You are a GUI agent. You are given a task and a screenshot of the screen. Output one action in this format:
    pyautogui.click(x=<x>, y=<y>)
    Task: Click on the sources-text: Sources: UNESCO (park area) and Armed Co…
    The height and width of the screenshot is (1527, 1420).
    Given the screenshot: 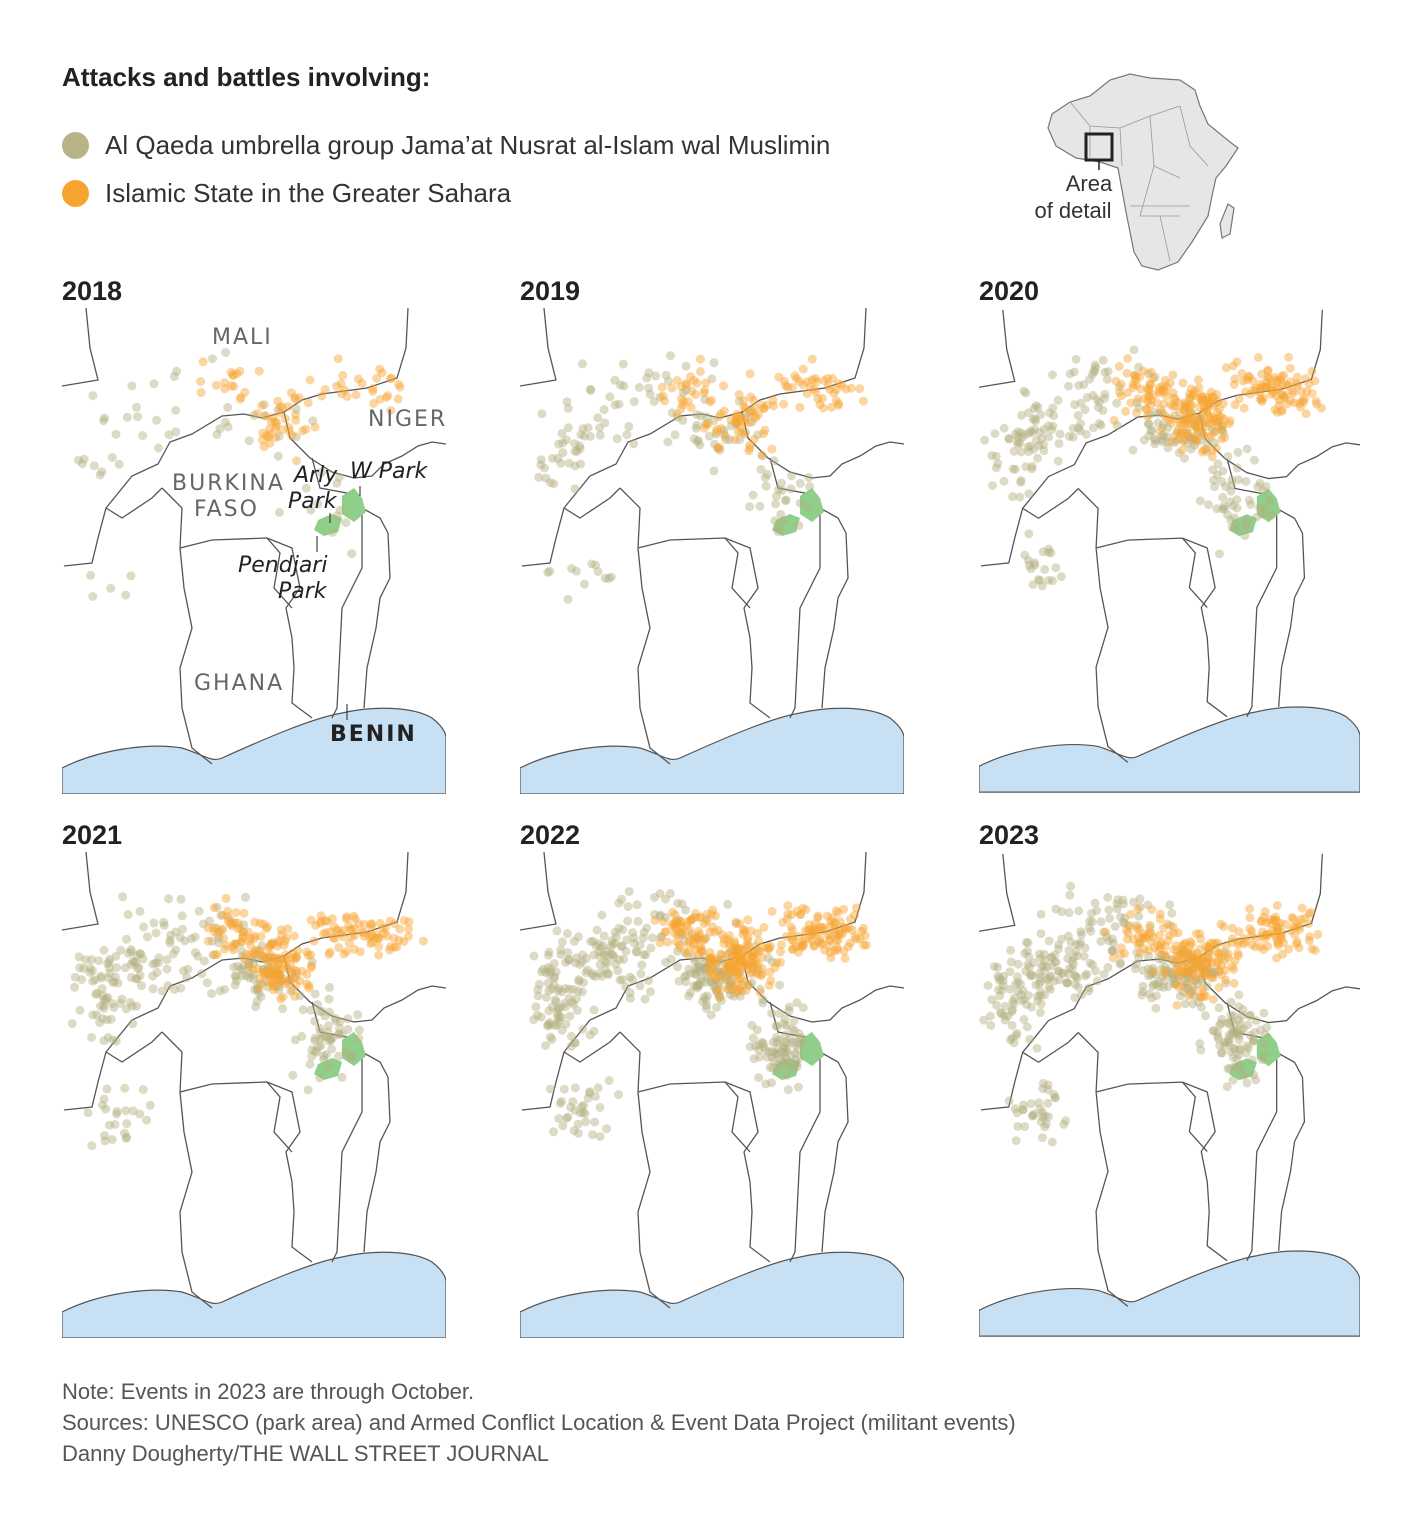 What is the action you would take?
    pyautogui.click(x=539, y=1422)
    